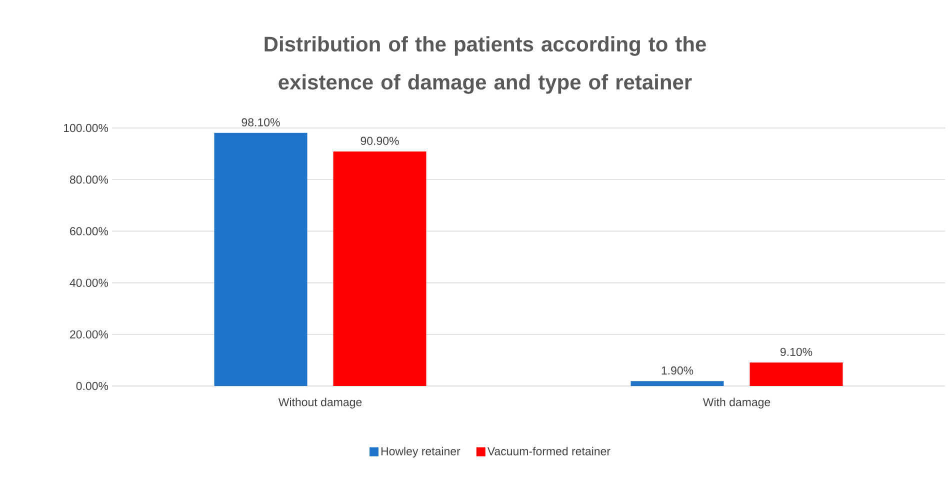 This screenshot has height=477, width=949. What do you see at coordinates (796, 352) in the screenshot?
I see `data-label: 9.10%` at bounding box center [796, 352].